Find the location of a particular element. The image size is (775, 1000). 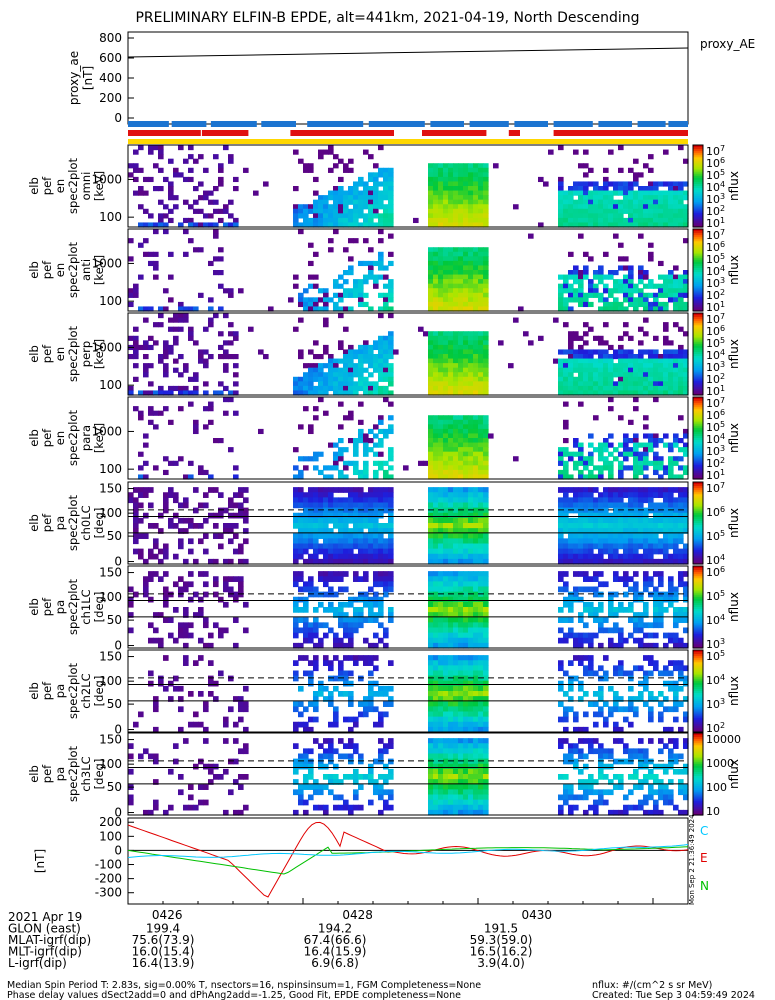

ytick-label: 50 is located at coordinates (114, 620).